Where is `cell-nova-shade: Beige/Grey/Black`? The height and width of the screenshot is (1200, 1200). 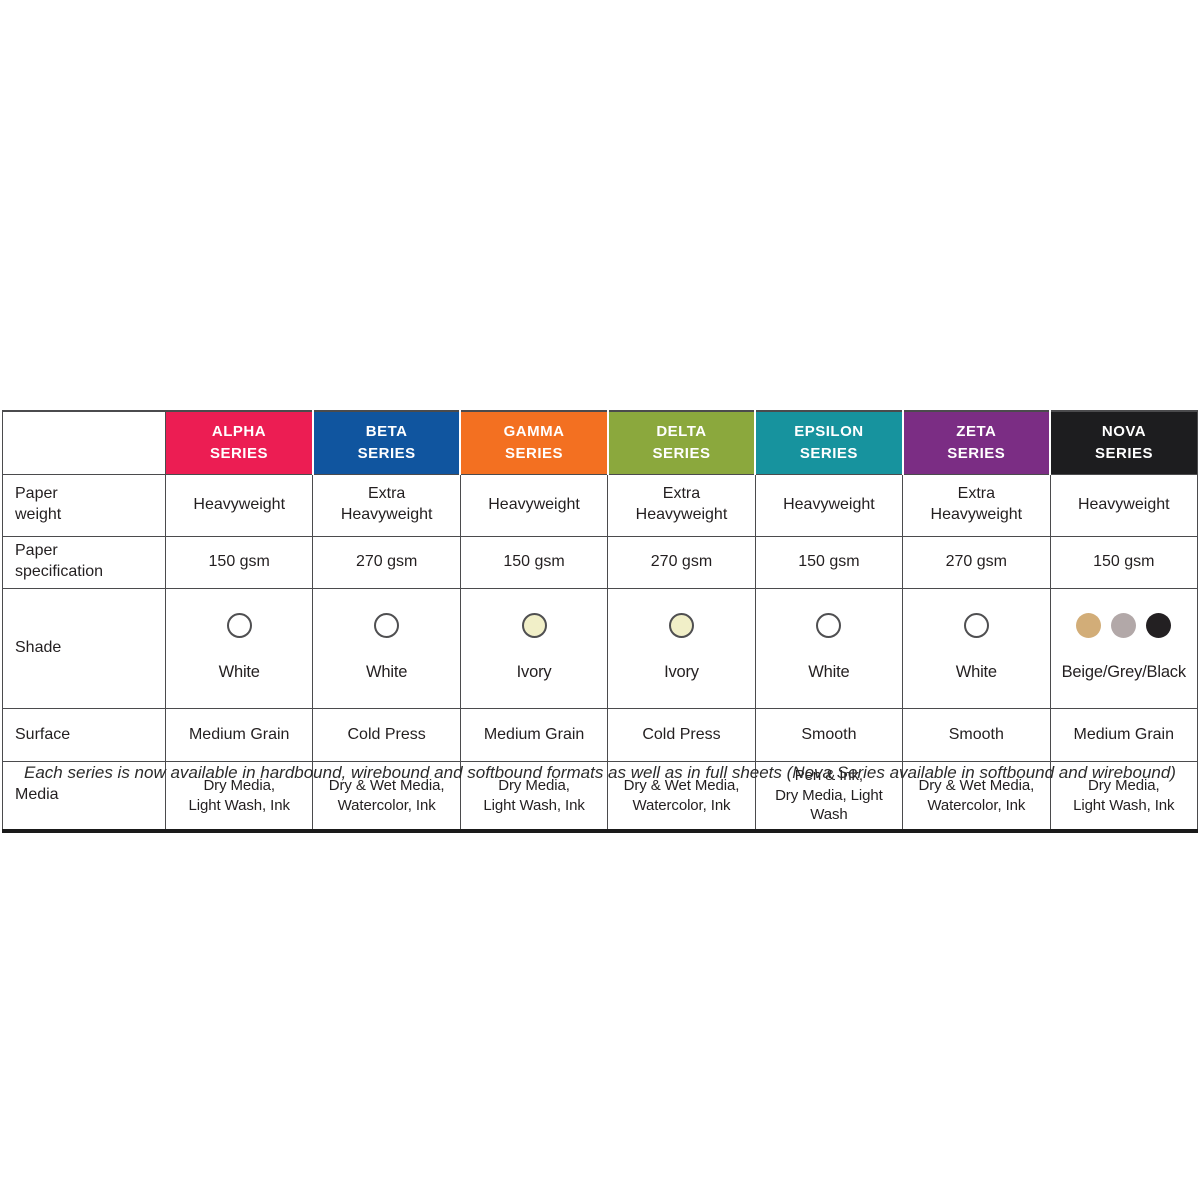 cell-nova-shade: Beige/Grey/Black is located at coordinates (1124, 648).